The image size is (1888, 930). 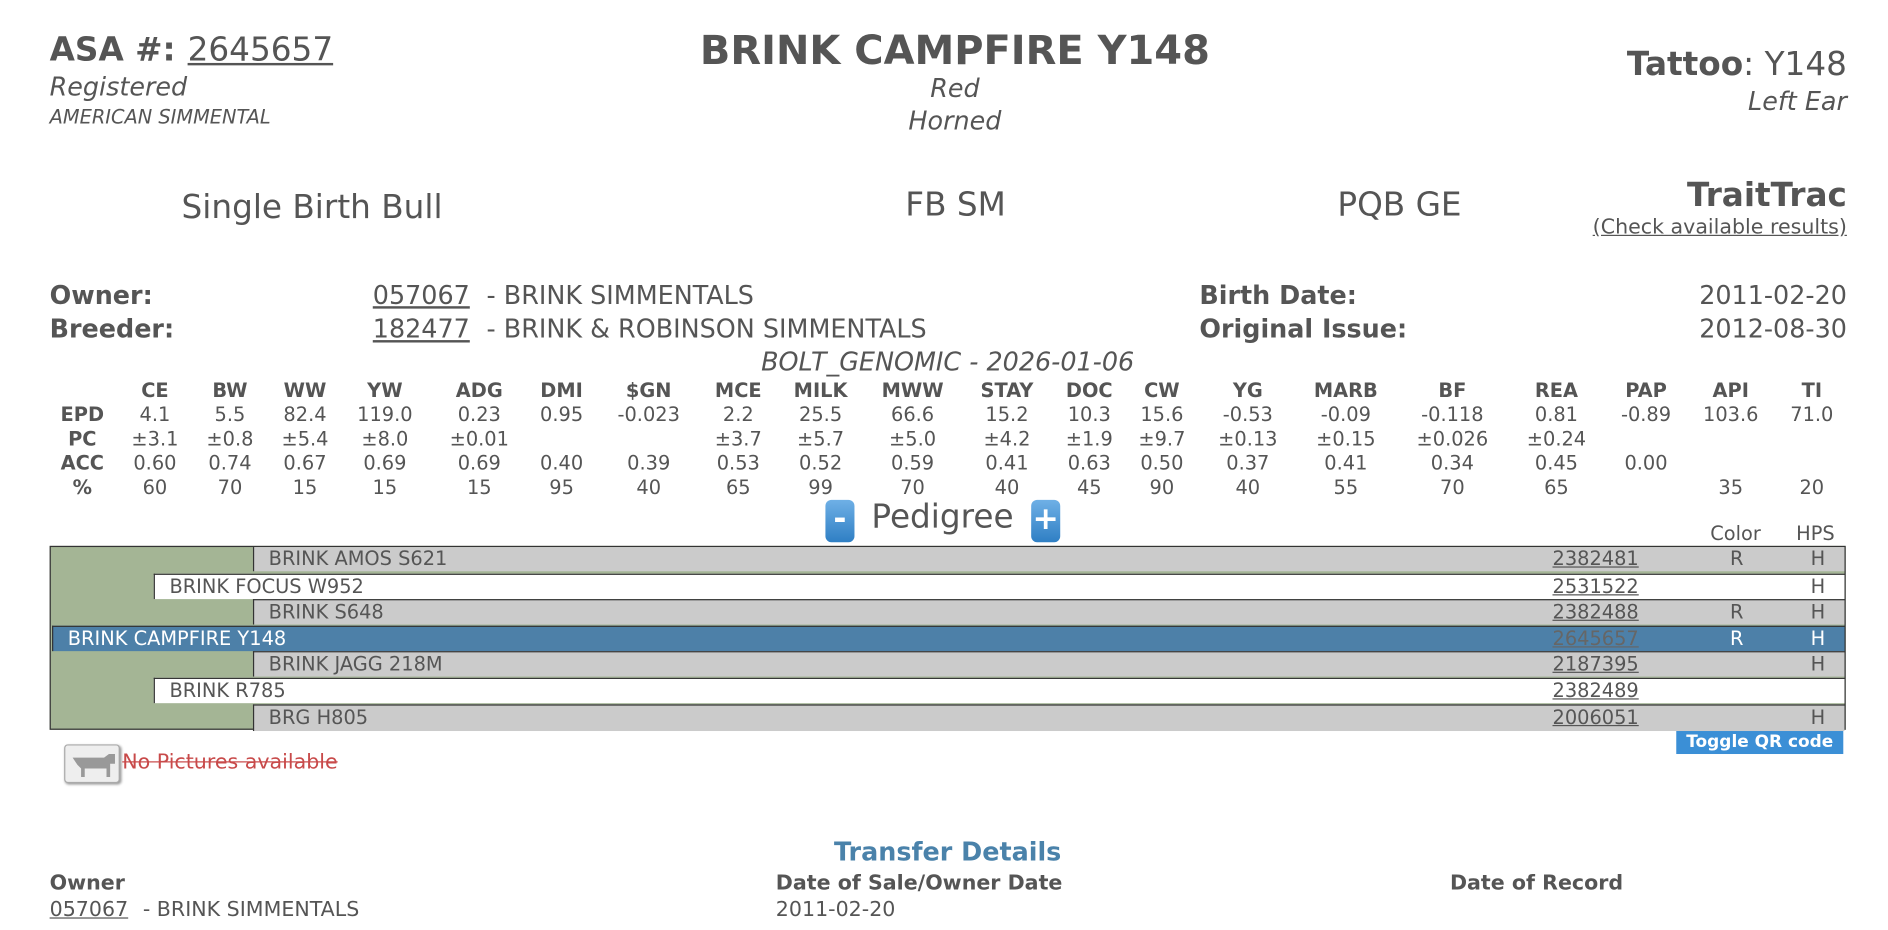 What do you see at coordinates (479, 487) in the screenshot?
I see `epd-value: 15` at bounding box center [479, 487].